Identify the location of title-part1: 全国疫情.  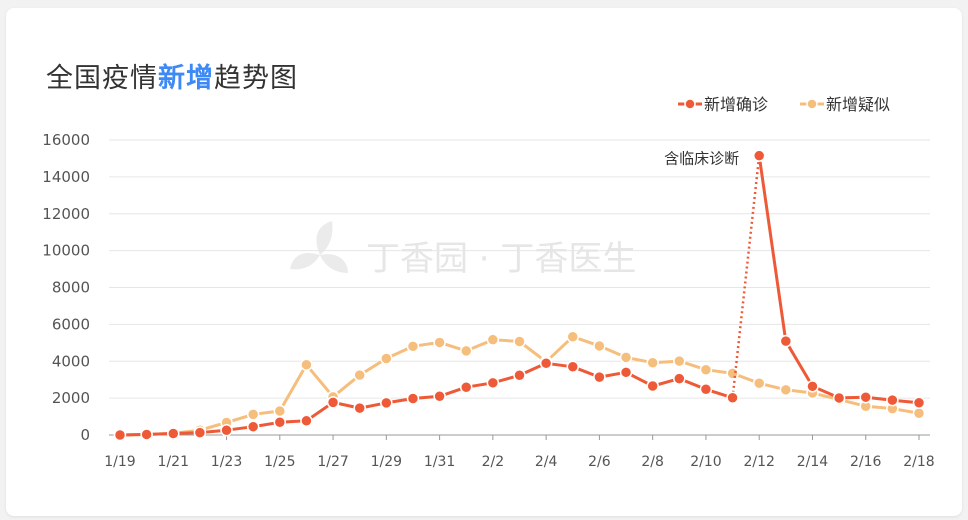
(102, 78).